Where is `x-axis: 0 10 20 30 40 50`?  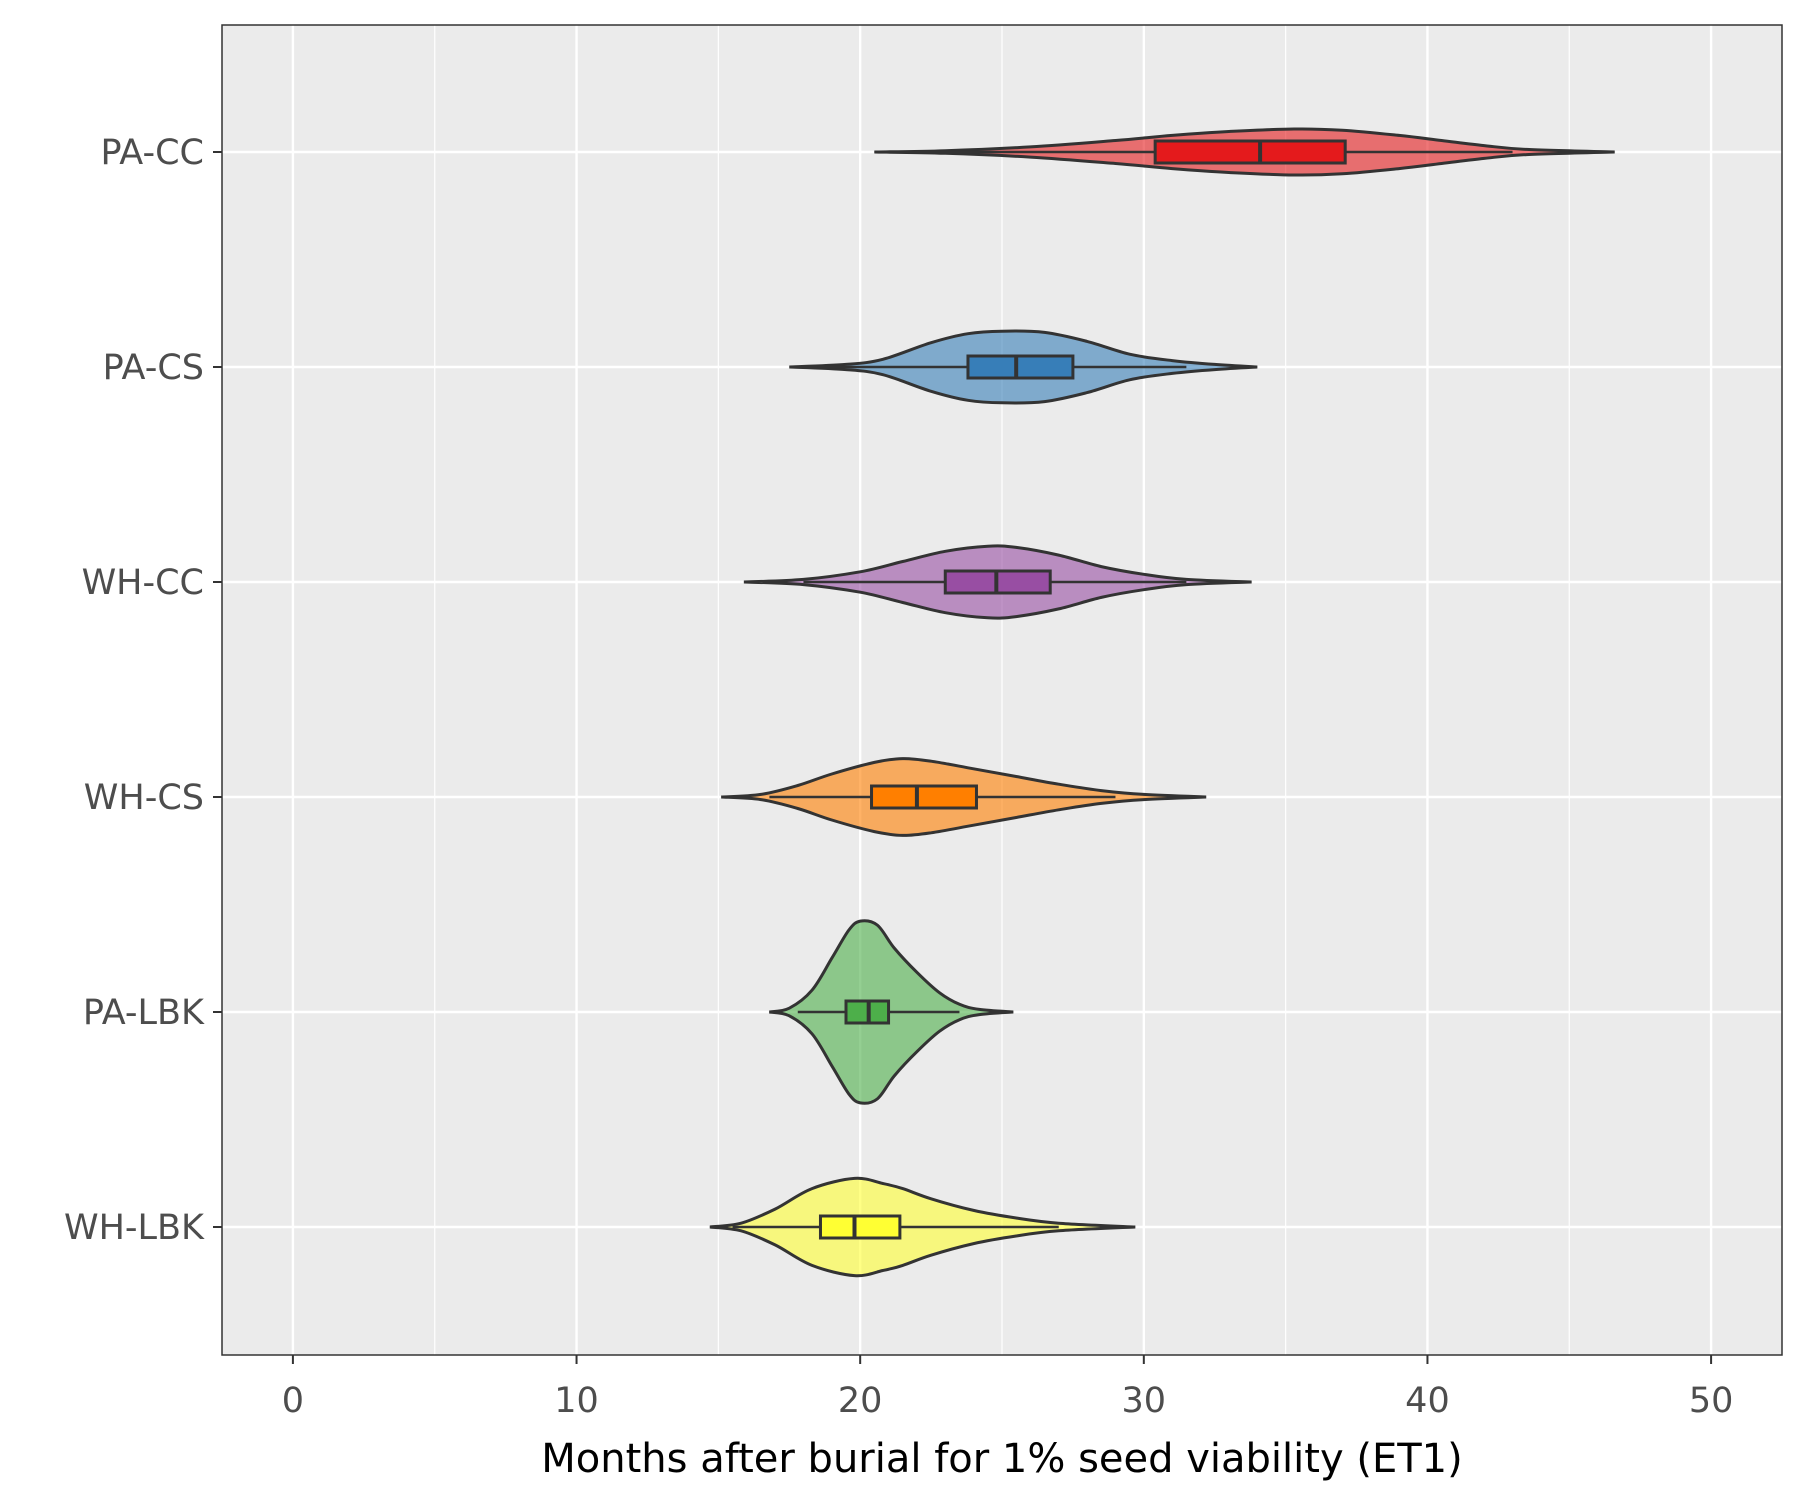
x-axis: 0 10 20 30 40 50 is located at coordinates (1008, 1388).